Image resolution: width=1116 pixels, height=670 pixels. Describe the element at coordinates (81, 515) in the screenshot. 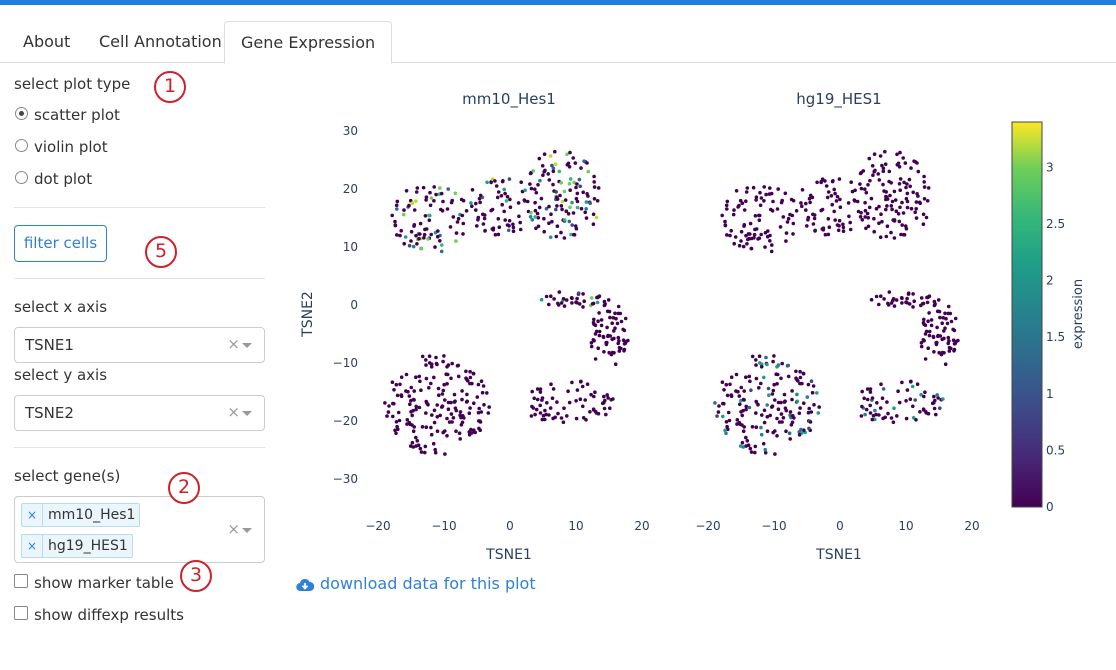

I see `gene-chip: × mm10_Hes1` at that location.